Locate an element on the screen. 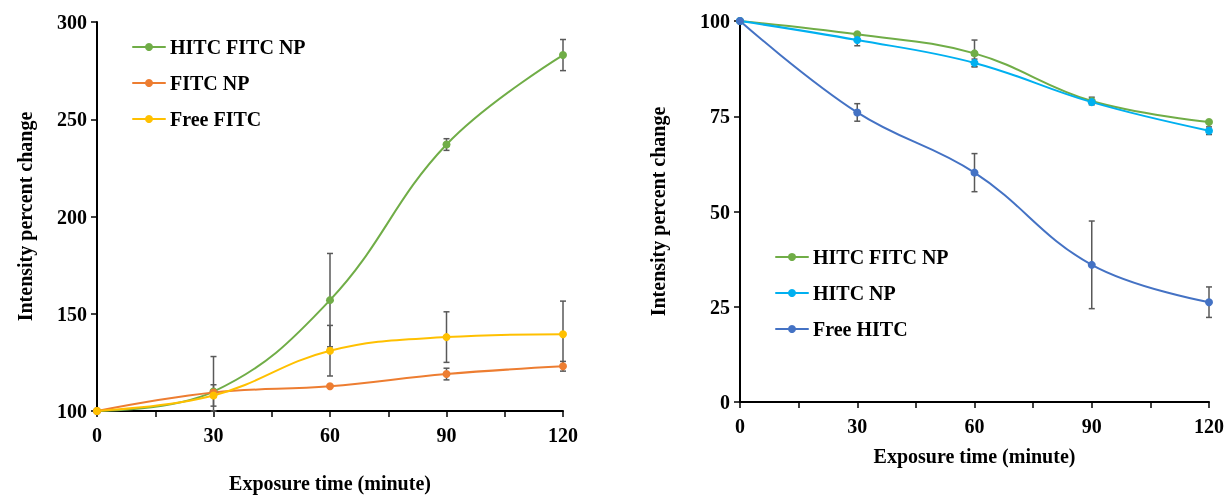 This screenshot has width=1230, height=504. y-tick-label: 25 is located at coordinates (720, 306).